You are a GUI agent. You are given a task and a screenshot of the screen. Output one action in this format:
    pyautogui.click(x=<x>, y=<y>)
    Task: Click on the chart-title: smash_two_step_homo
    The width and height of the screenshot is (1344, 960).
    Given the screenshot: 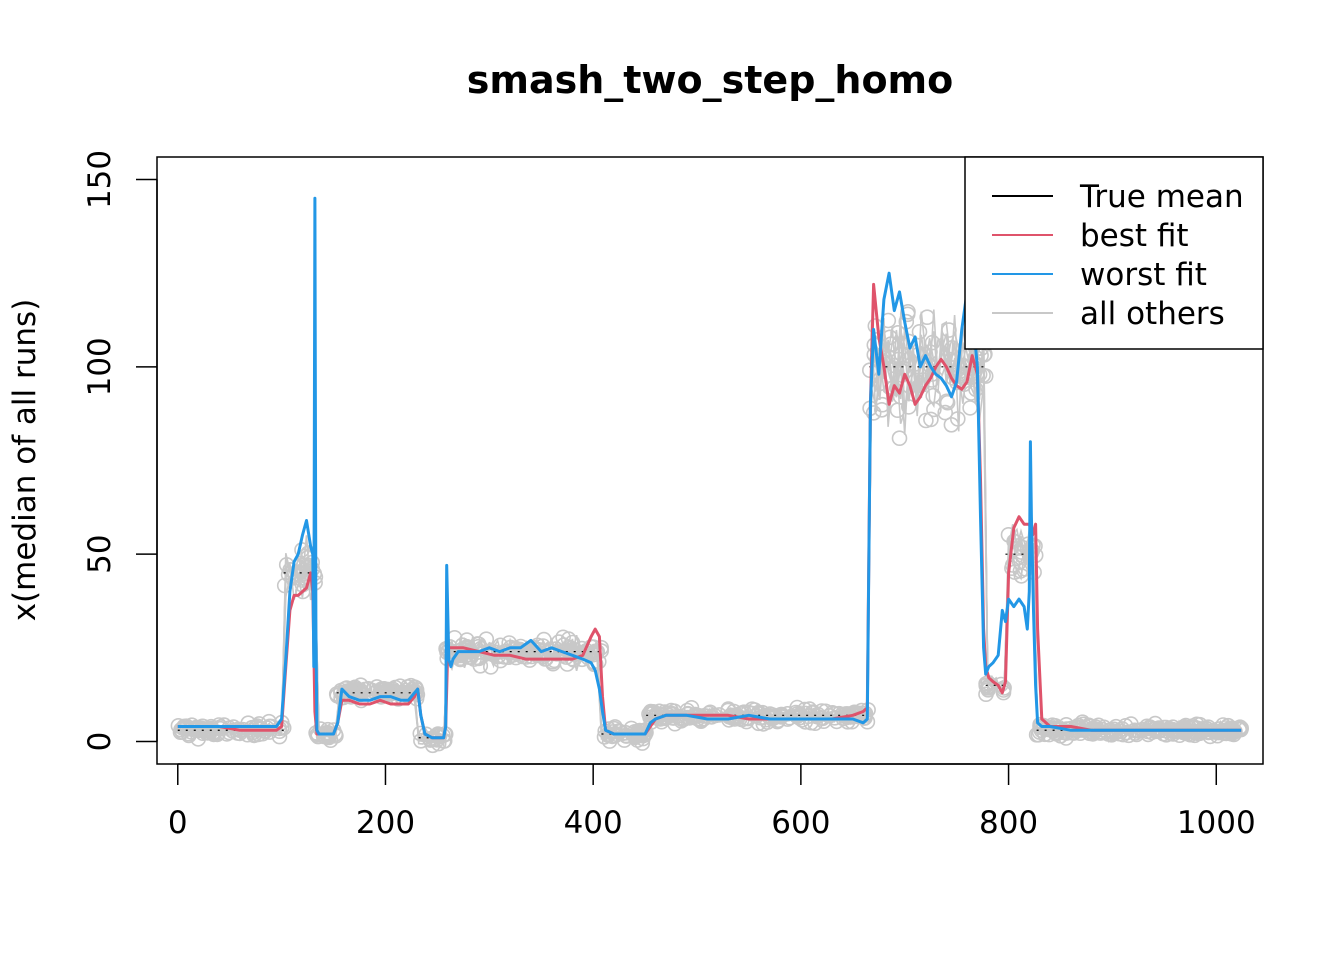 What is the action you would take?
    pyautogui.click(x=710, y=80)
    